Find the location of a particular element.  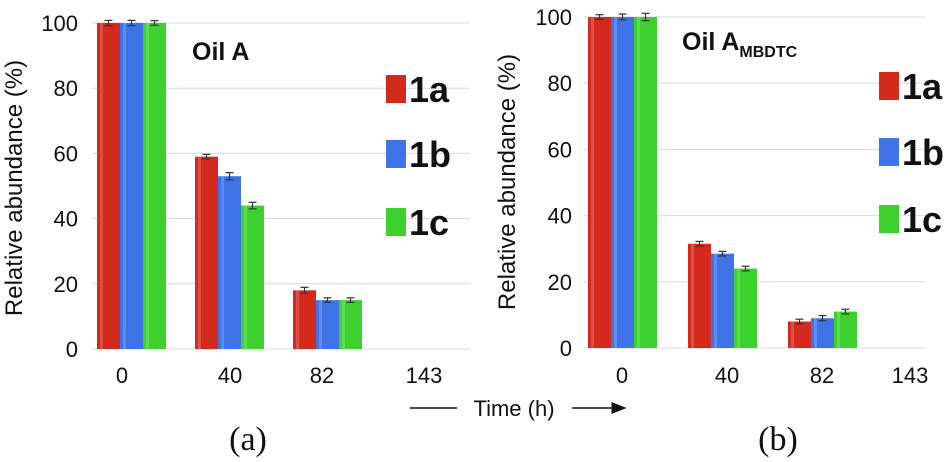

panel-a-x-tick-label: 0 is located at coordinates (122, 375).